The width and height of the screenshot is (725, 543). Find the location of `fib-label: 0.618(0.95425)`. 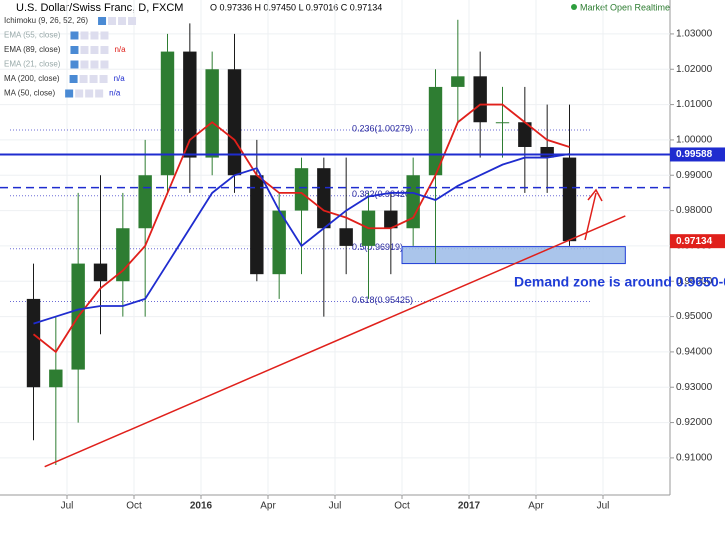

fib-label: 0.618(0.95425) is located at coordinates (382, 300).